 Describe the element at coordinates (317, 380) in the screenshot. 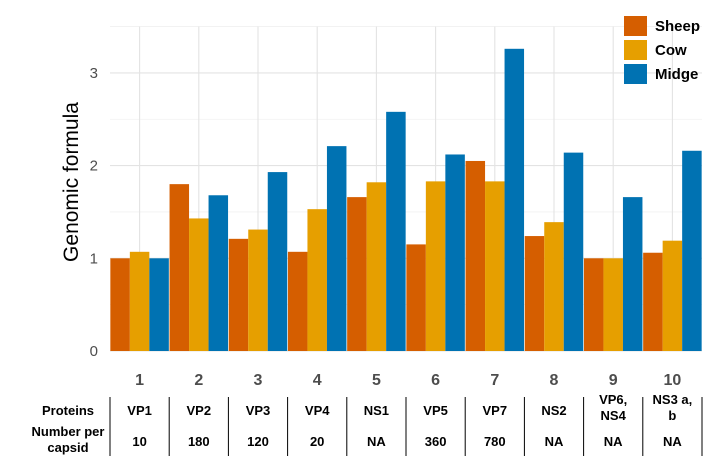

I see `x-tick-label: 4` at that location.